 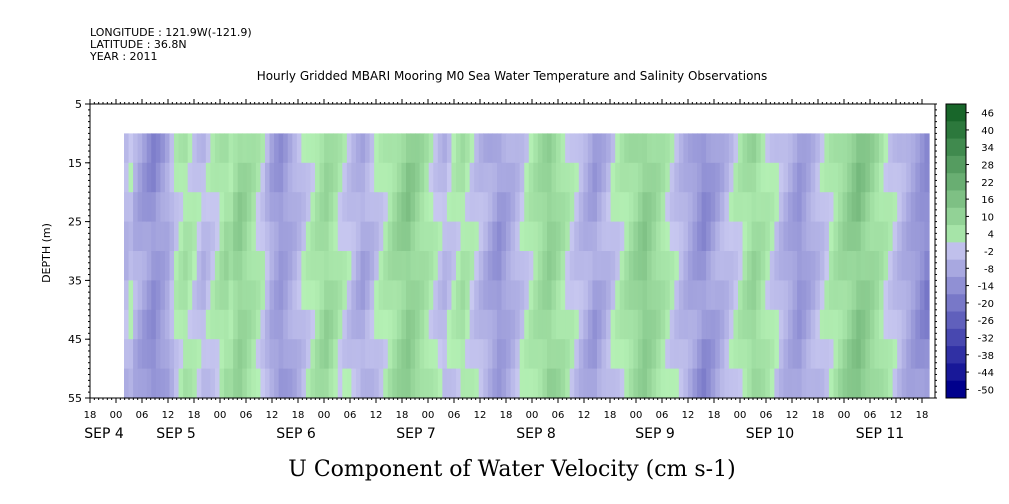 I want to click on longitude-text: LONGITUDE : 121.9W(-121.9), so click(x=171, y=32).